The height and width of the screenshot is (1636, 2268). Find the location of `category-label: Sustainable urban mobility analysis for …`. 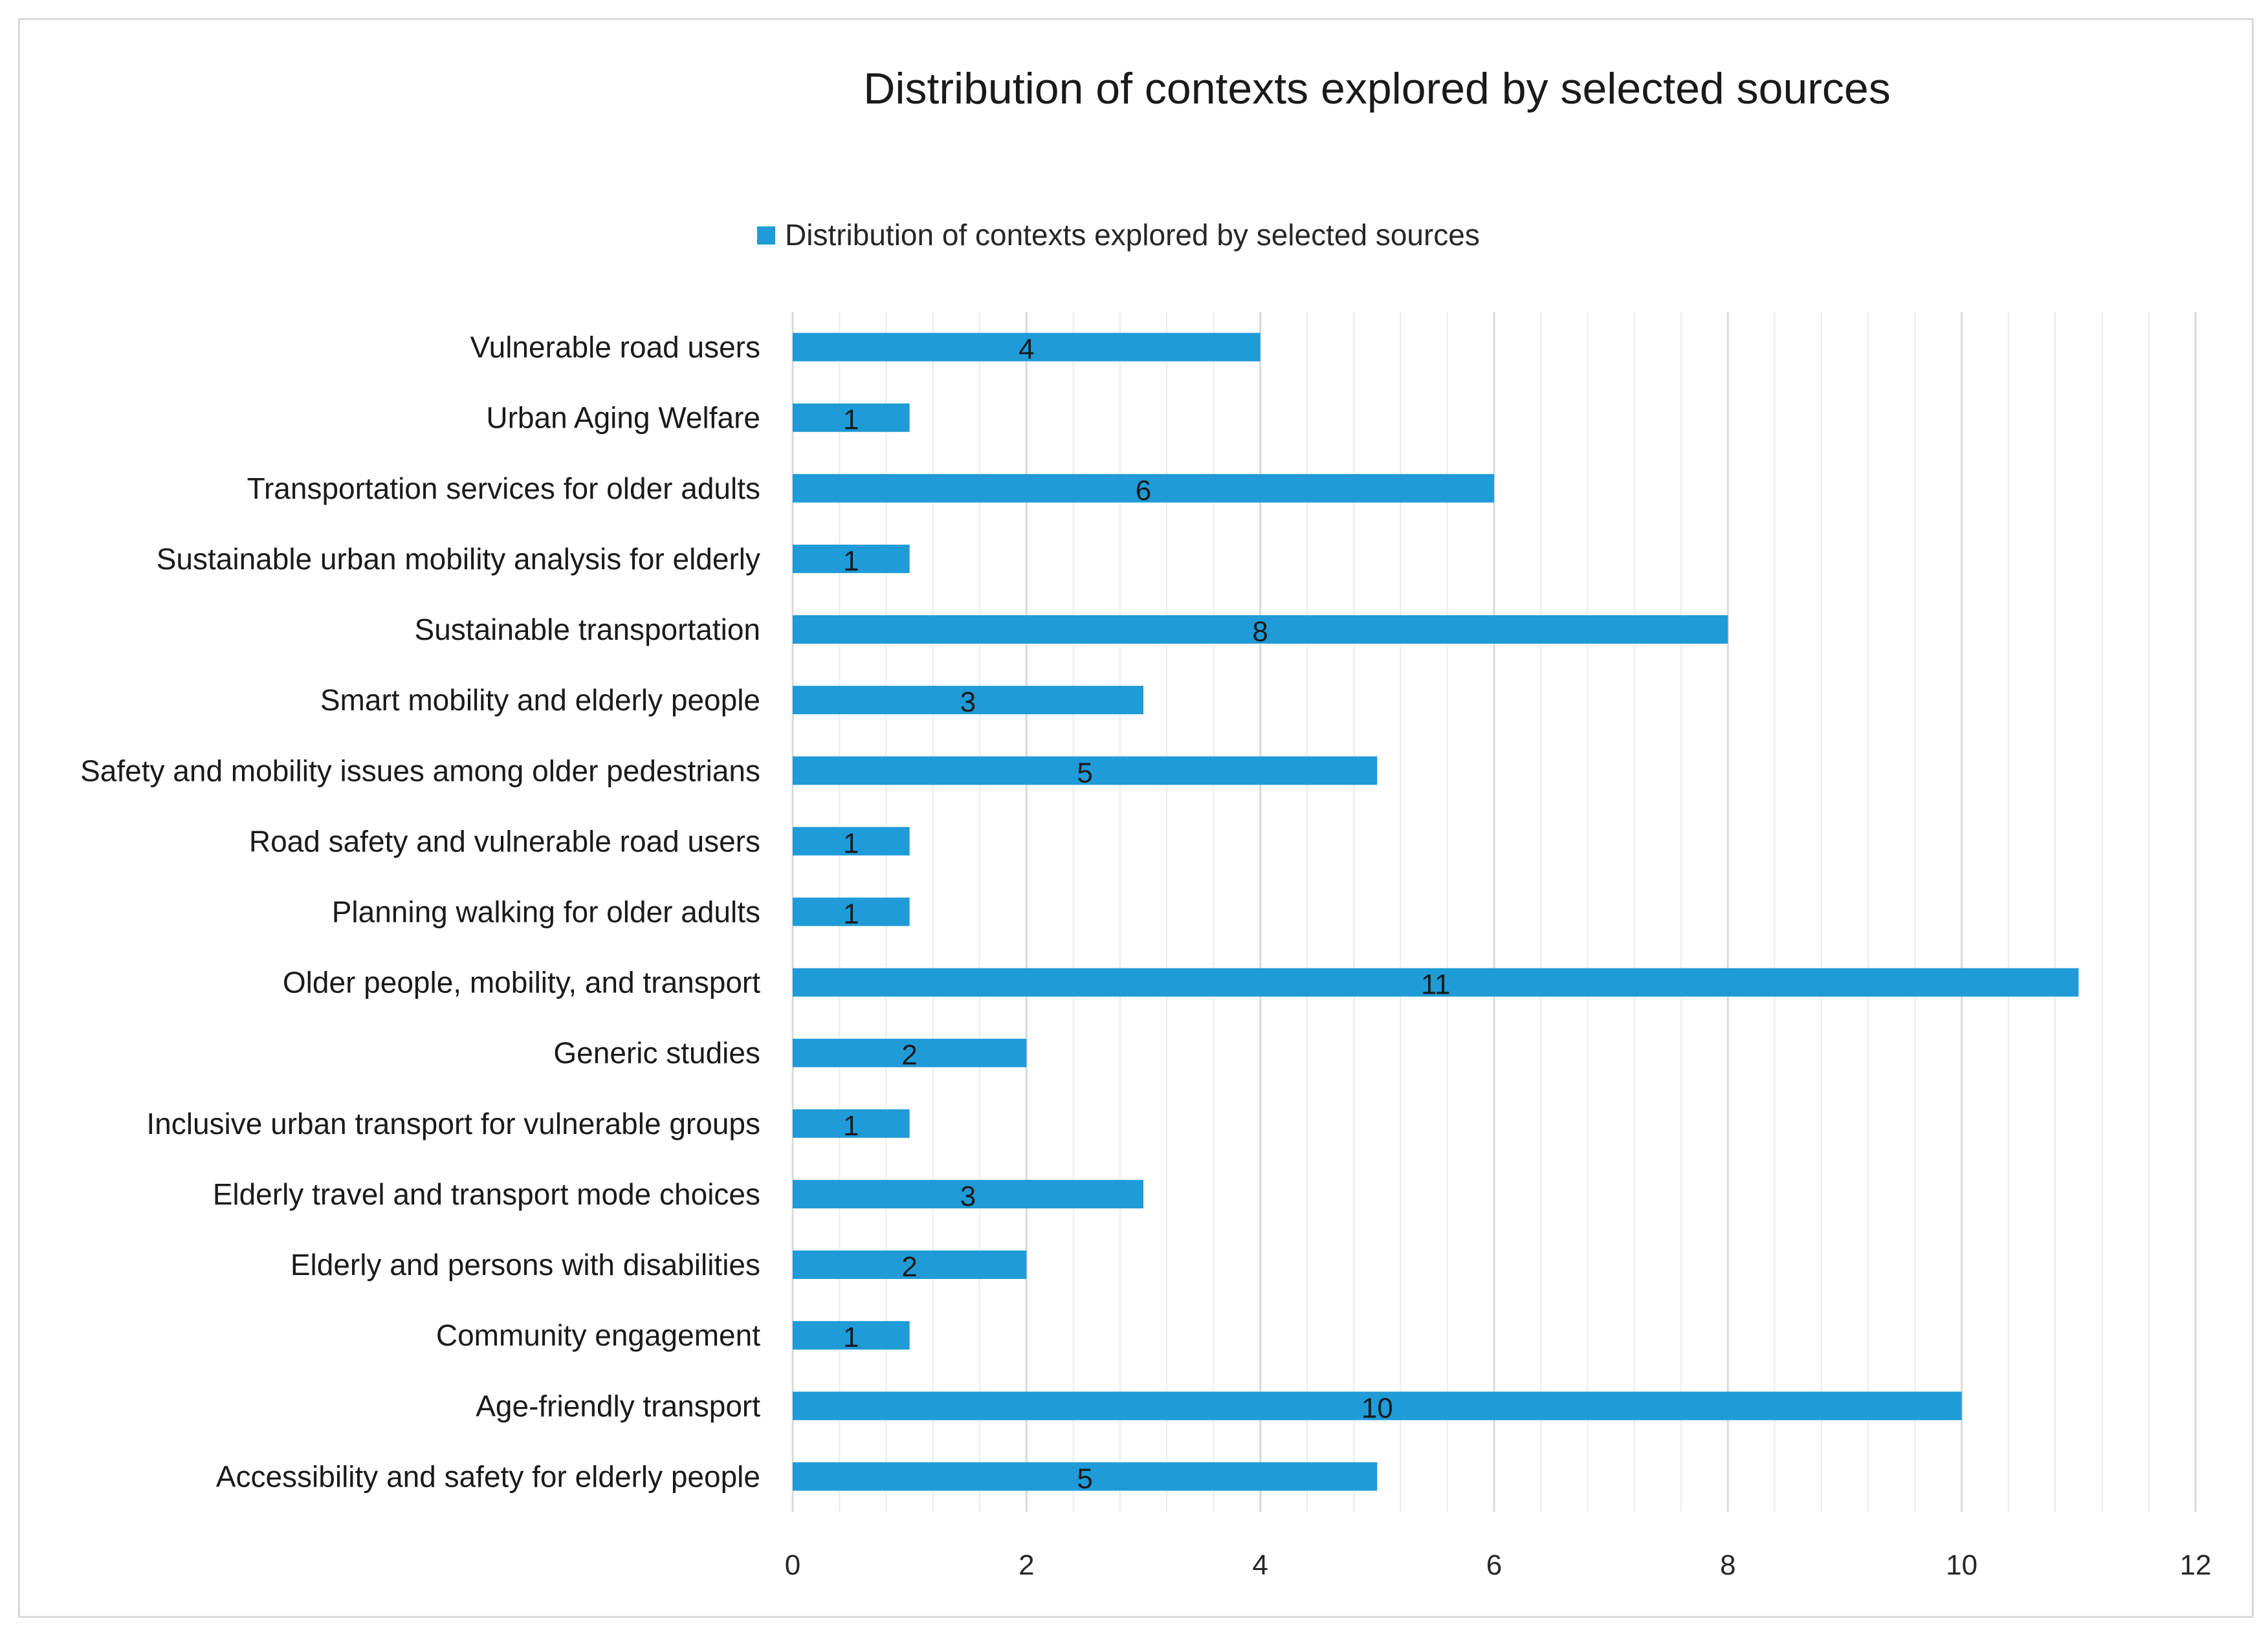

category-label: Sustainable urban mobility analysis for … is located at coordinates (459, 559).